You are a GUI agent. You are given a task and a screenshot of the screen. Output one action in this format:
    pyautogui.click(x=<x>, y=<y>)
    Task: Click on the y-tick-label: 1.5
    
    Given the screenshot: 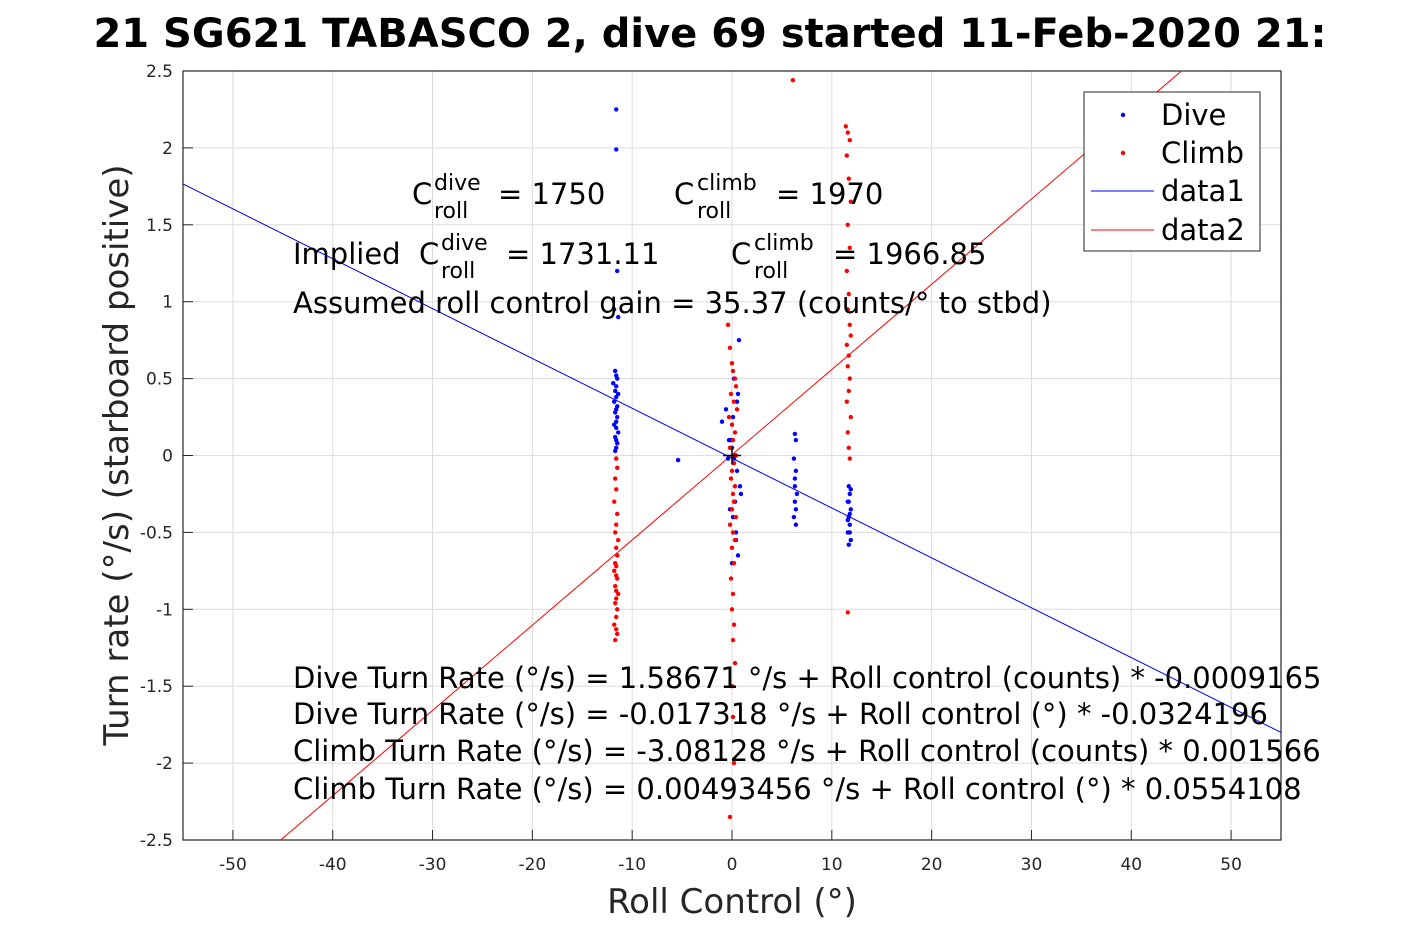 What is the action you would take?
    pyautogui.click(x=159, y=226)
    